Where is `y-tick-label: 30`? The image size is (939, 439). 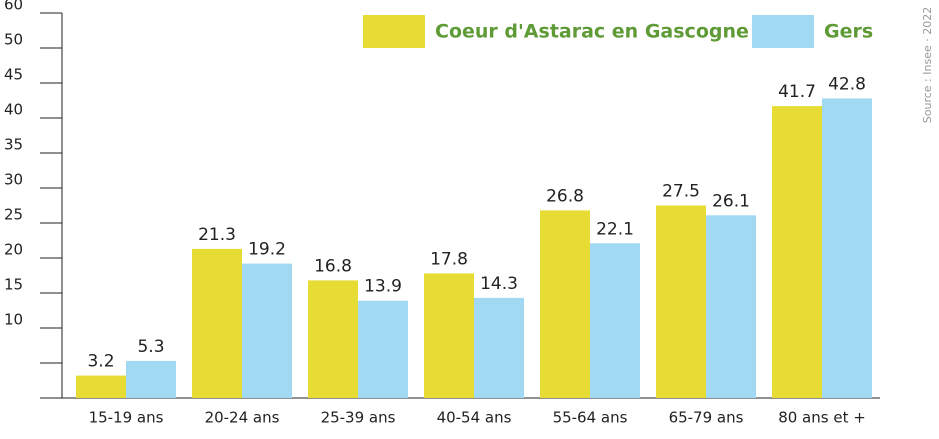
y-tick-label: 30 is located at coordinates (13, 180).